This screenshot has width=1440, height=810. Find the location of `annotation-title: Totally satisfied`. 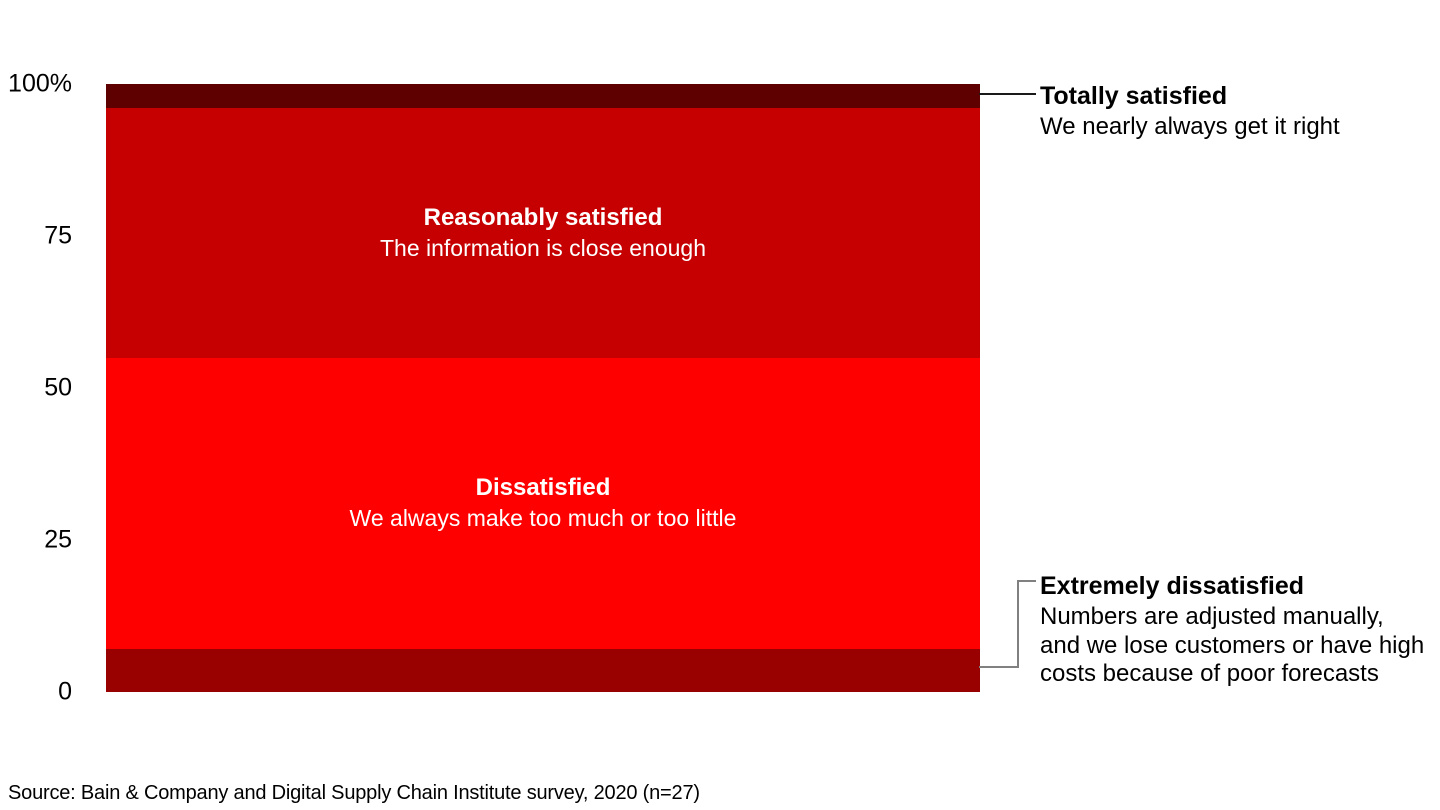

annotation-title: Totally satisfied is located at coordinates (1134, 96).